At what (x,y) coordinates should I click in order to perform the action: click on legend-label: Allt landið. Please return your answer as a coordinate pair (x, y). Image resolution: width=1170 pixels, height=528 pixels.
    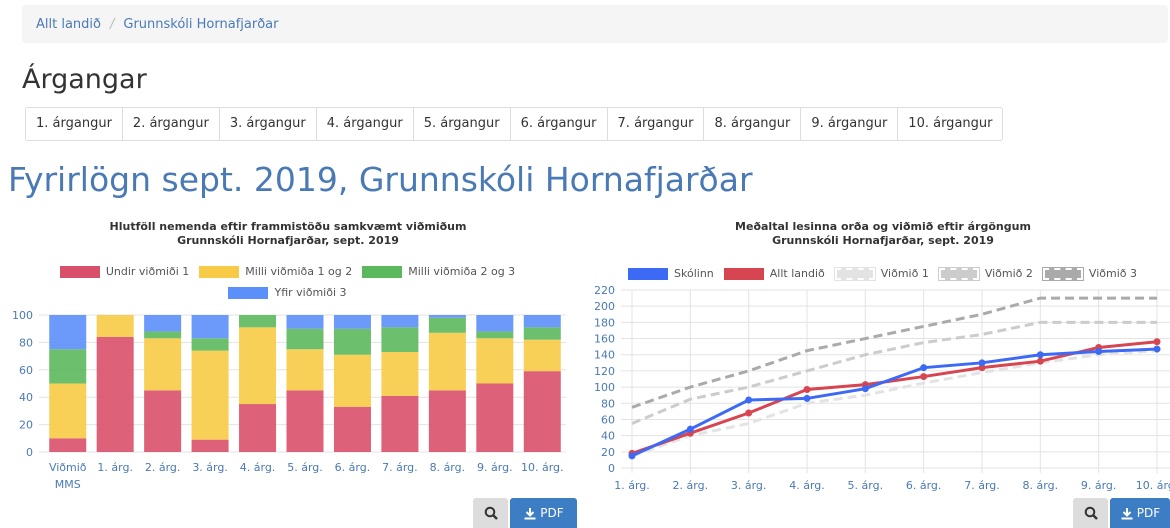
    Looking at the image, I should click on (797, 273).